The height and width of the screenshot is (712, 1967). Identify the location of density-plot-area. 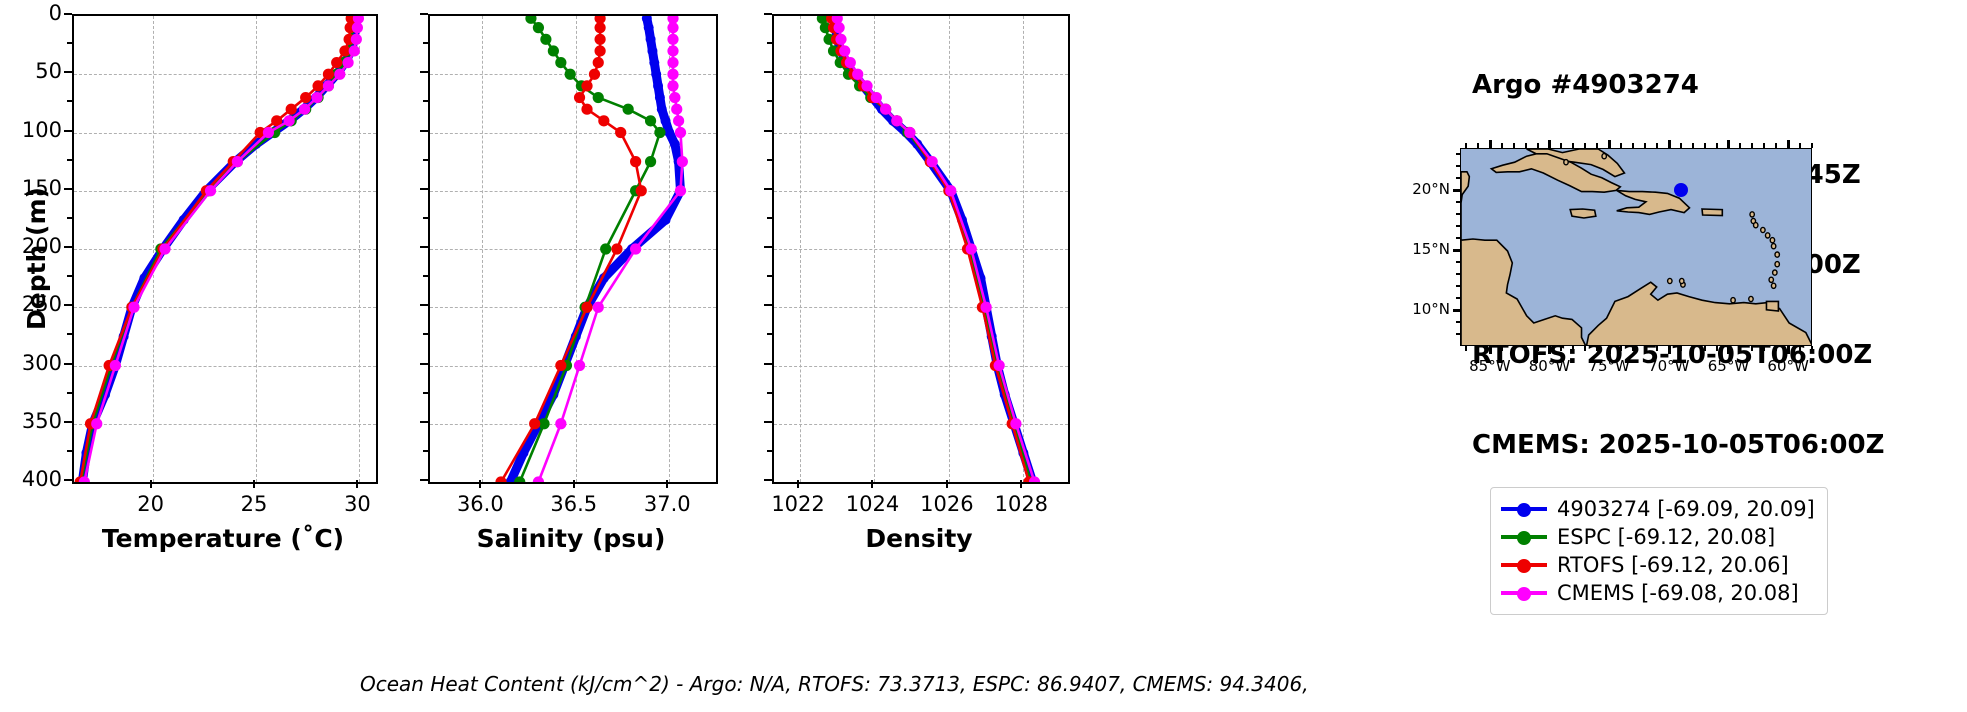
(921, 249).